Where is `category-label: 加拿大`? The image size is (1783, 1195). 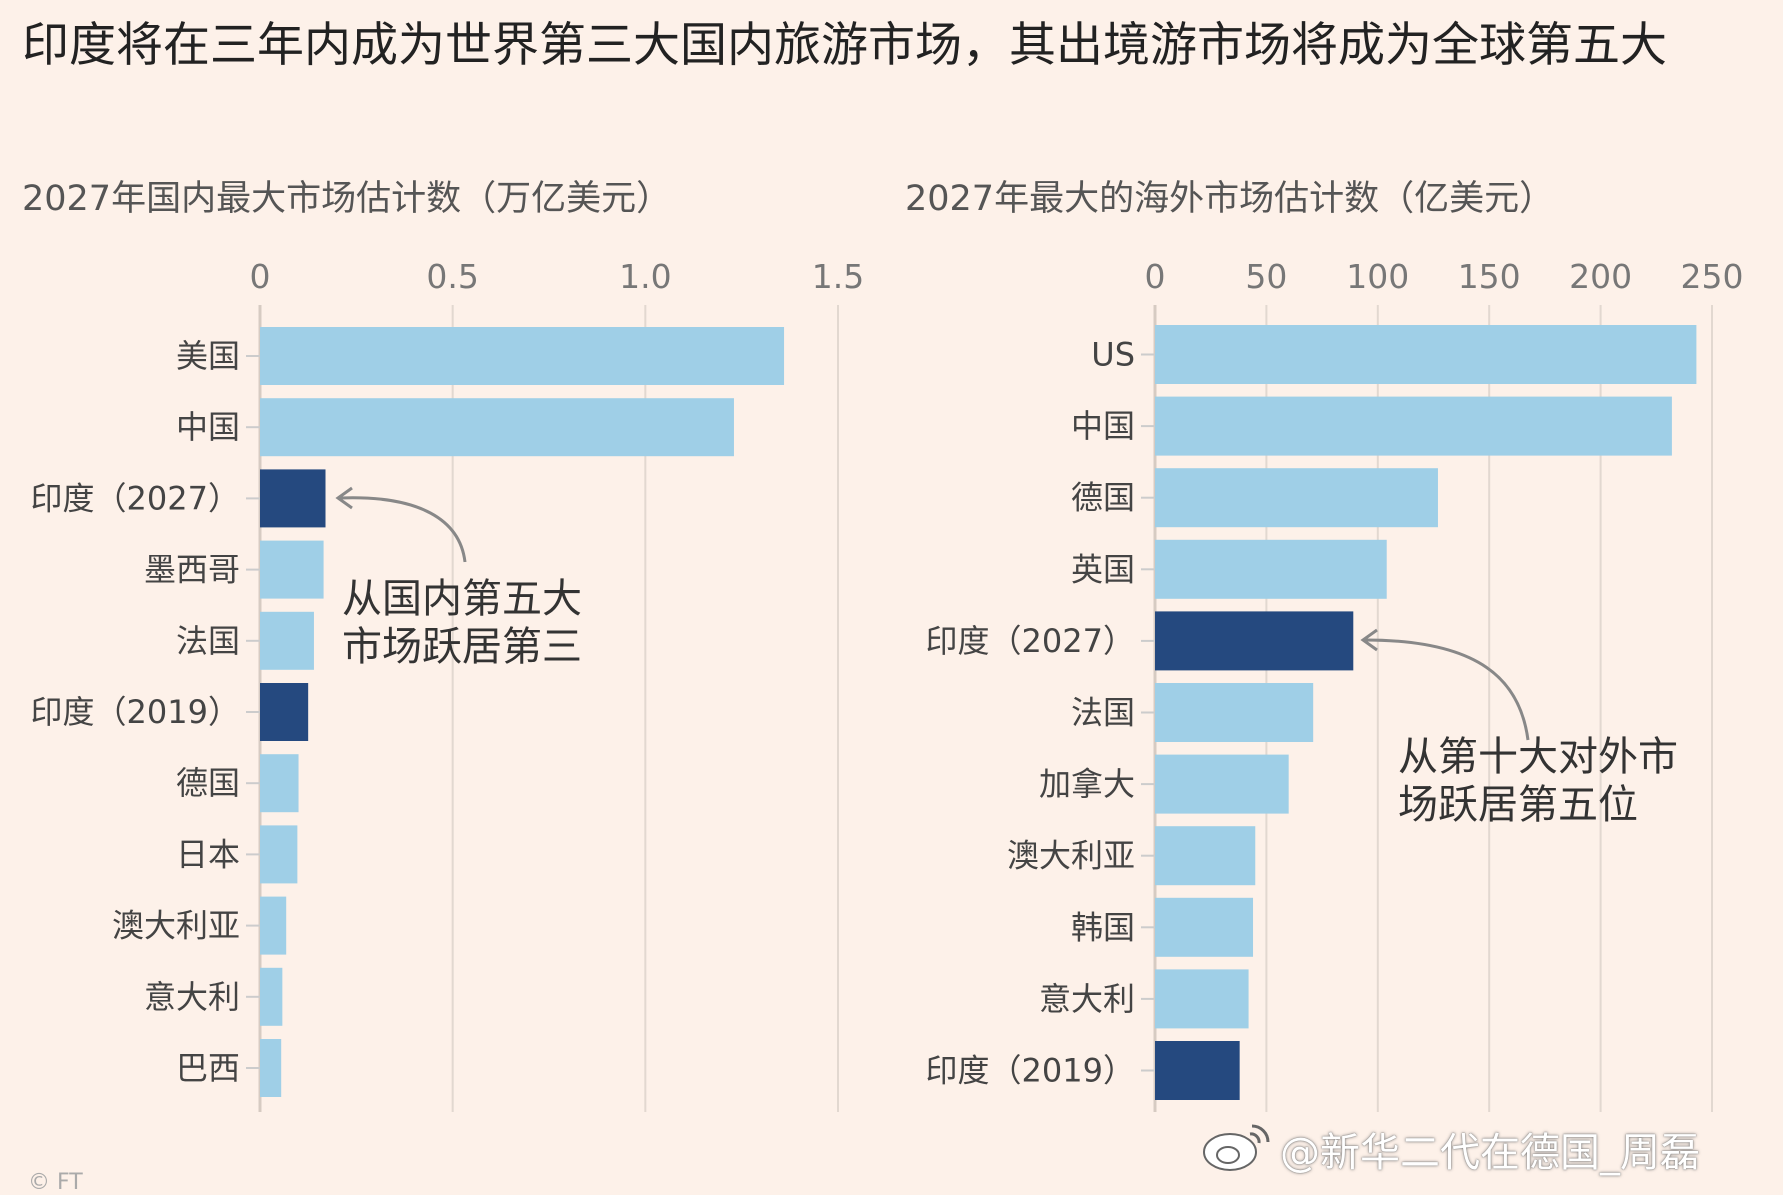
category-label: 加拿大 is located at coordinates (1087, 784).